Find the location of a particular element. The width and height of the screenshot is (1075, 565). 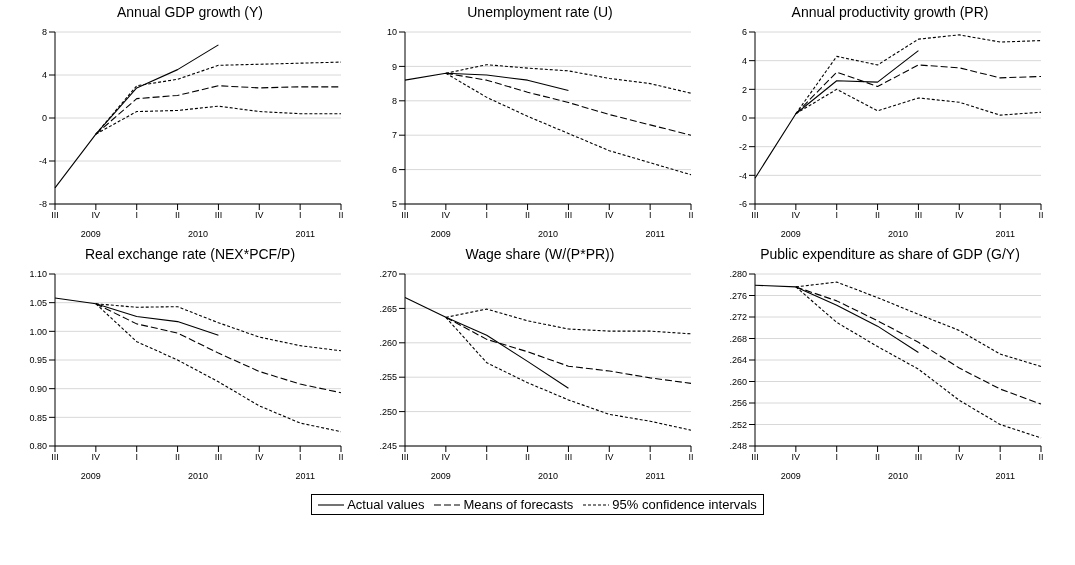

legend-label: 95% confidence intervals is located at coordinates (684, 504).